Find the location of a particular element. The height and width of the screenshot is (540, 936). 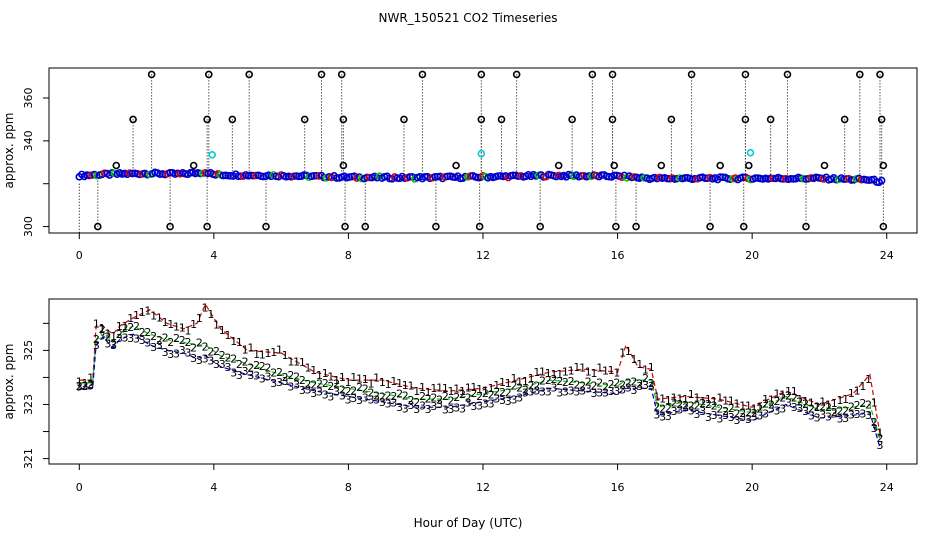

chart-title: NWR_150521 CO2 Timeseries is located at coordinates (468, 18).